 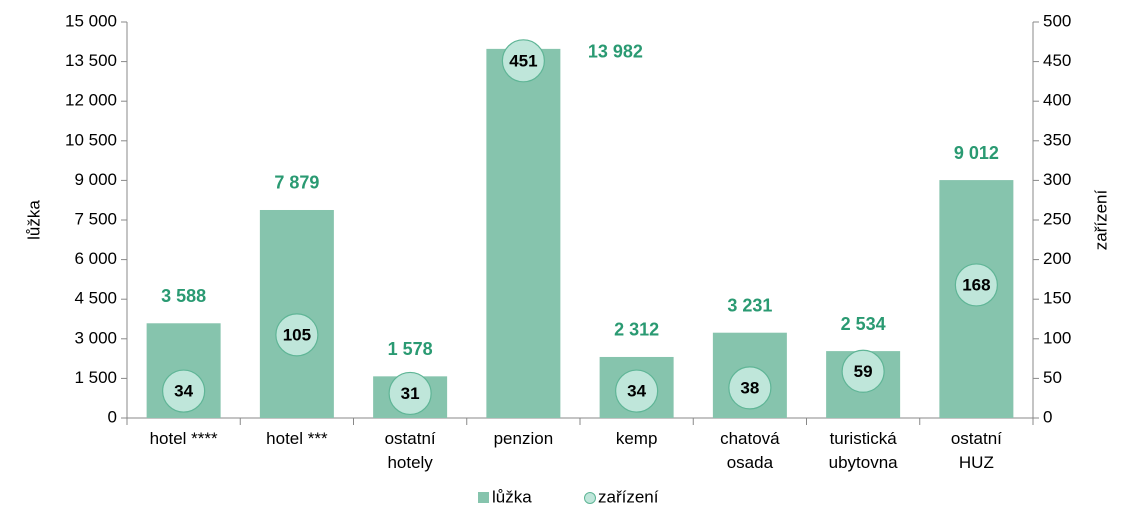 What do you see at coordinates (523, 233) in the screenshot?
I see `bar` at bounding box center [523, 233].